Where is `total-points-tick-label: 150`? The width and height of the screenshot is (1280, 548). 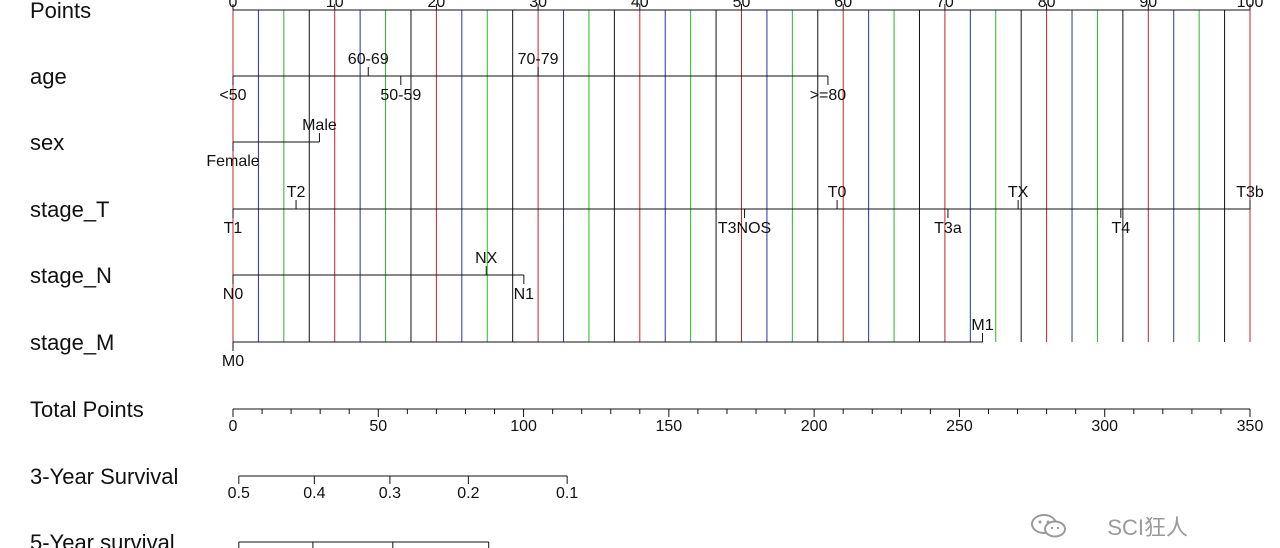
total-points-tick-label: 150 is located at coordinates (669, 426).